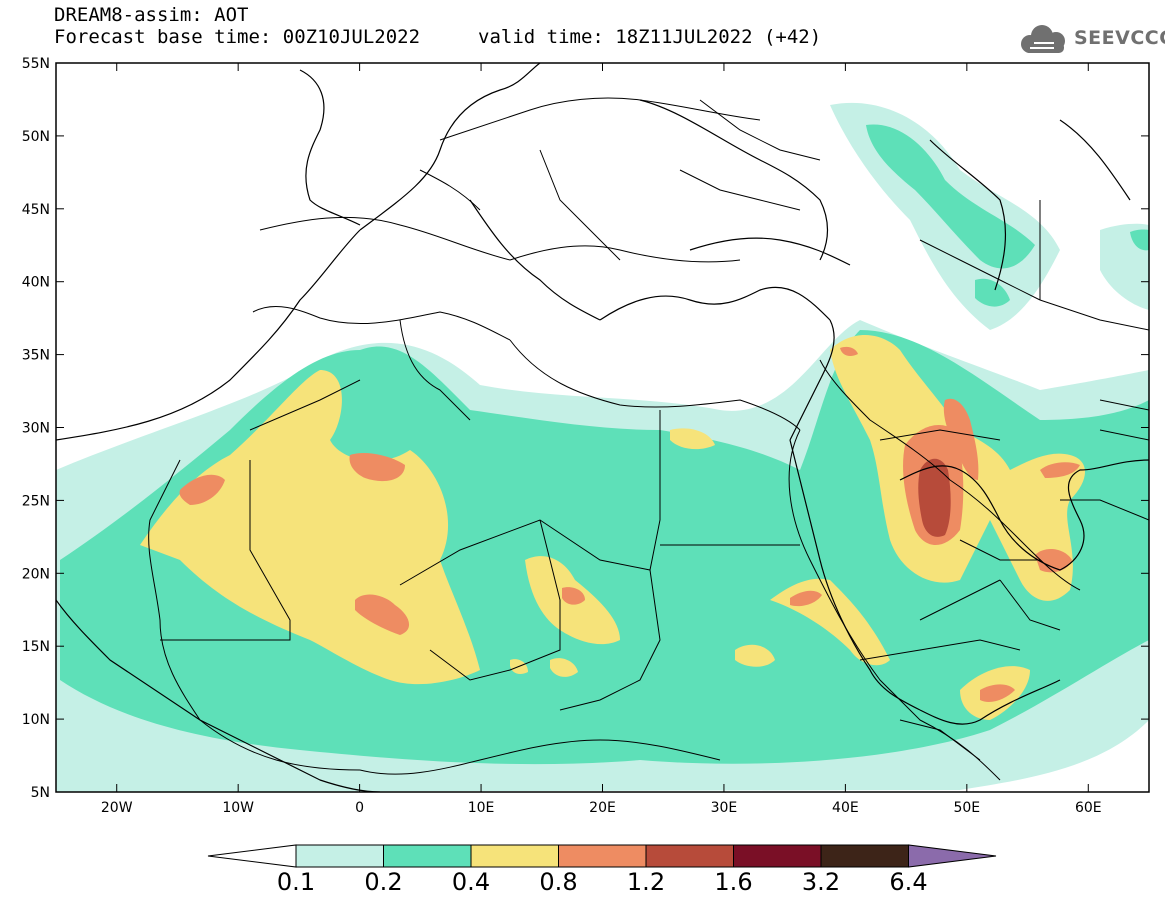 This screenshot has height=905, width=1165. Describe the element at coordinates (471, 882) in the screenshot. I see `colorbar-label: 0.4` at that location.